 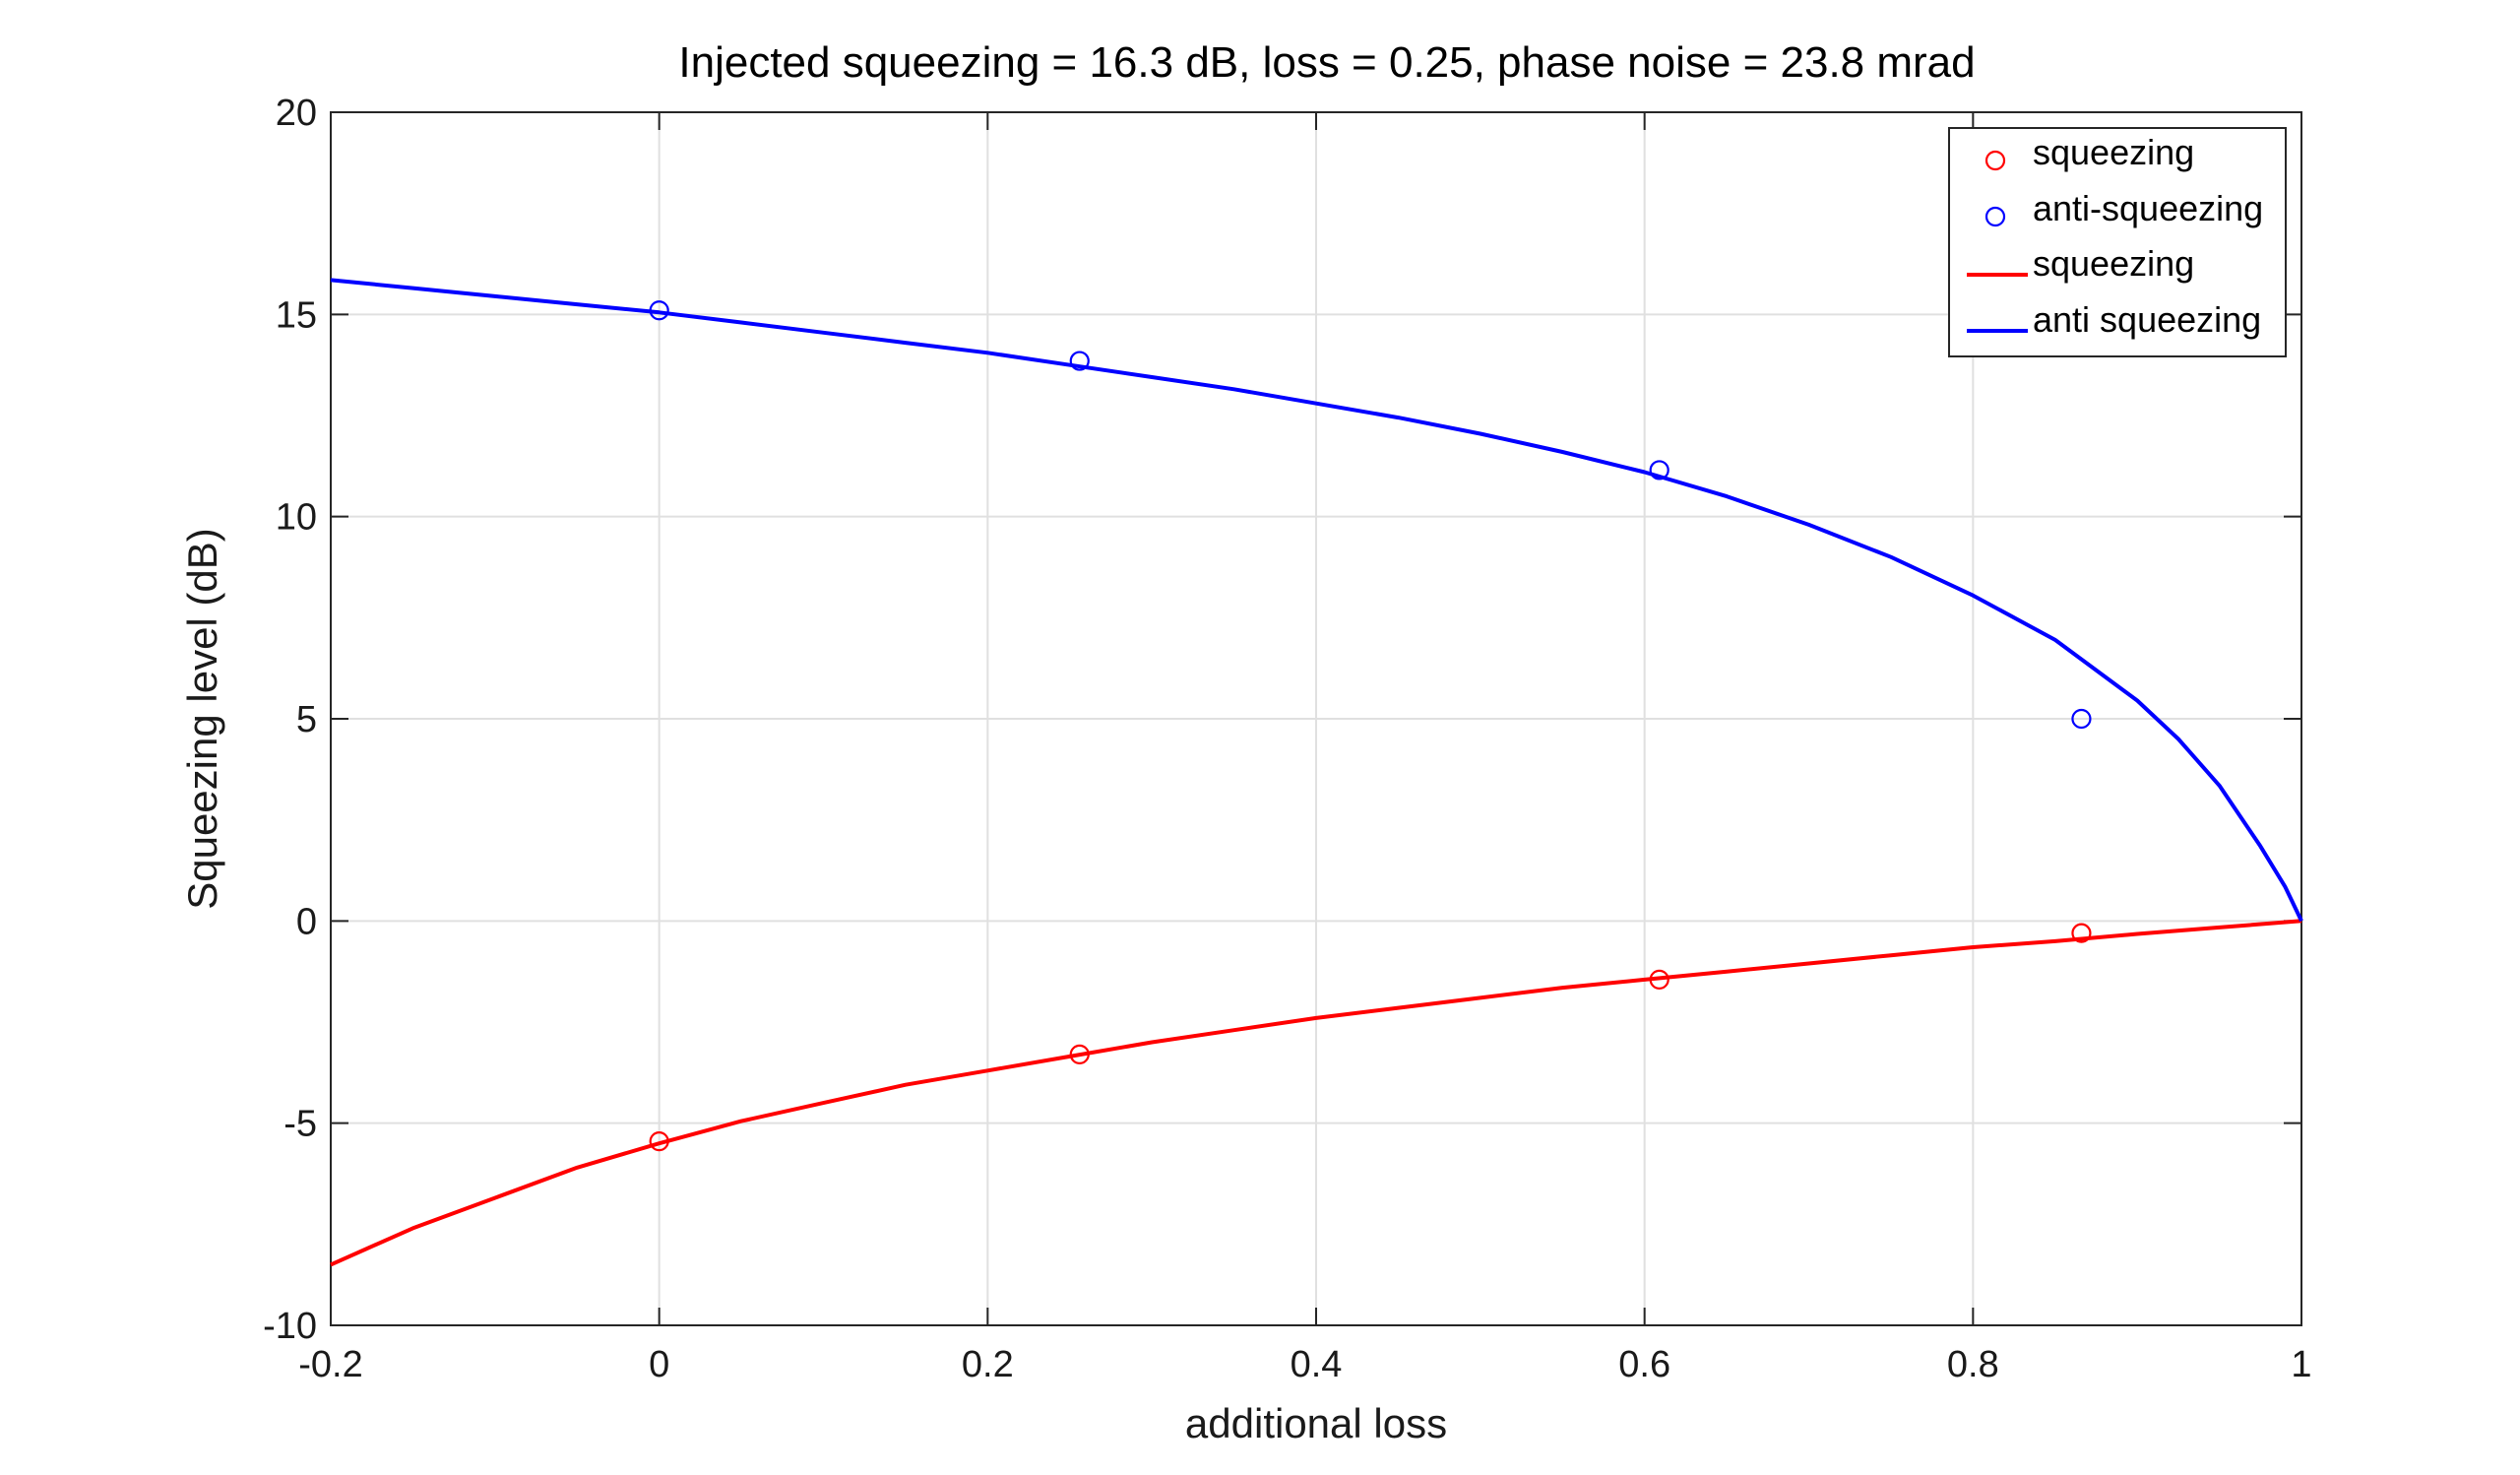 What do you see at coordinates (2147, 319) in the screenshot?
I see `legend-label: anti squeezing` at bounding box center [2147, 319].